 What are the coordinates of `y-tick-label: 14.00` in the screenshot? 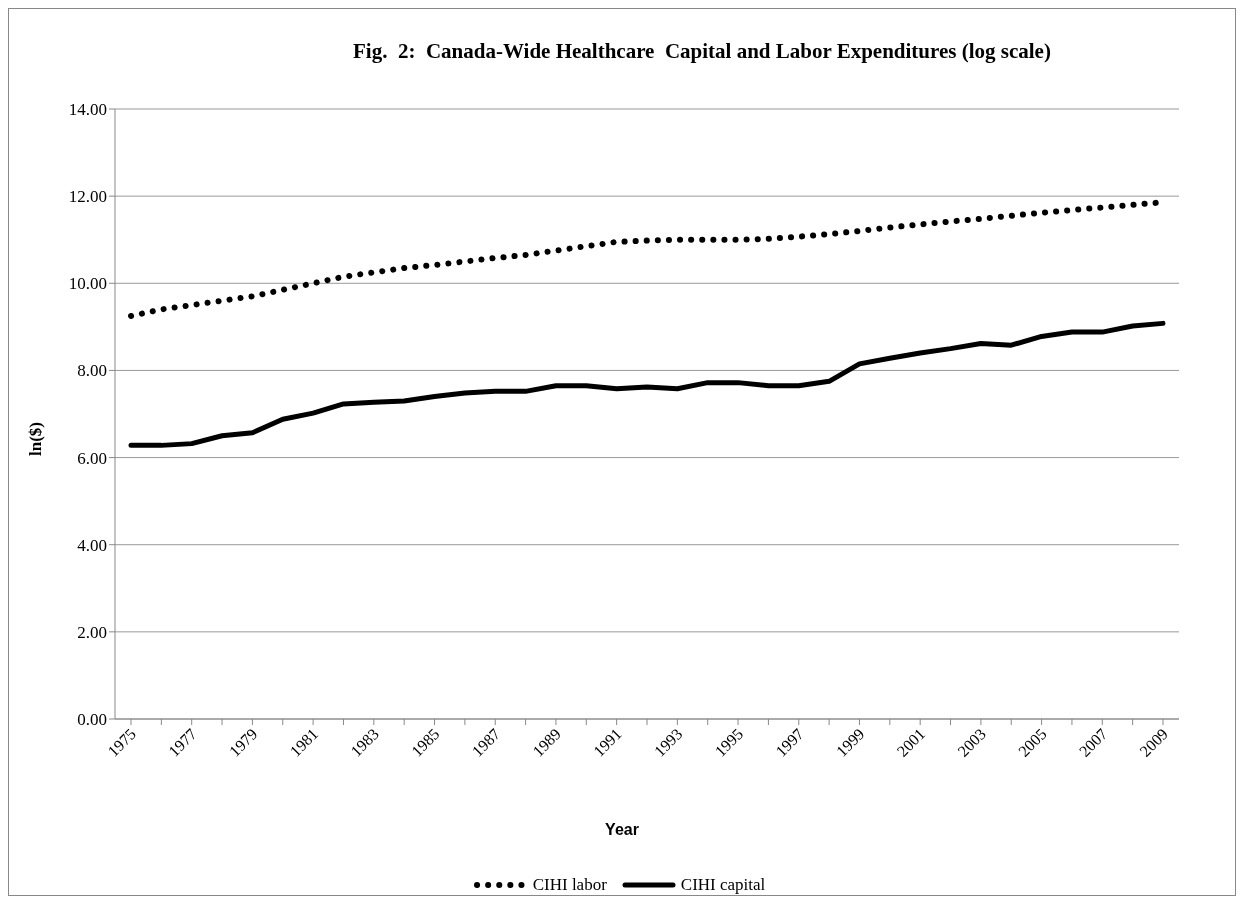 It's located at (87, 110).